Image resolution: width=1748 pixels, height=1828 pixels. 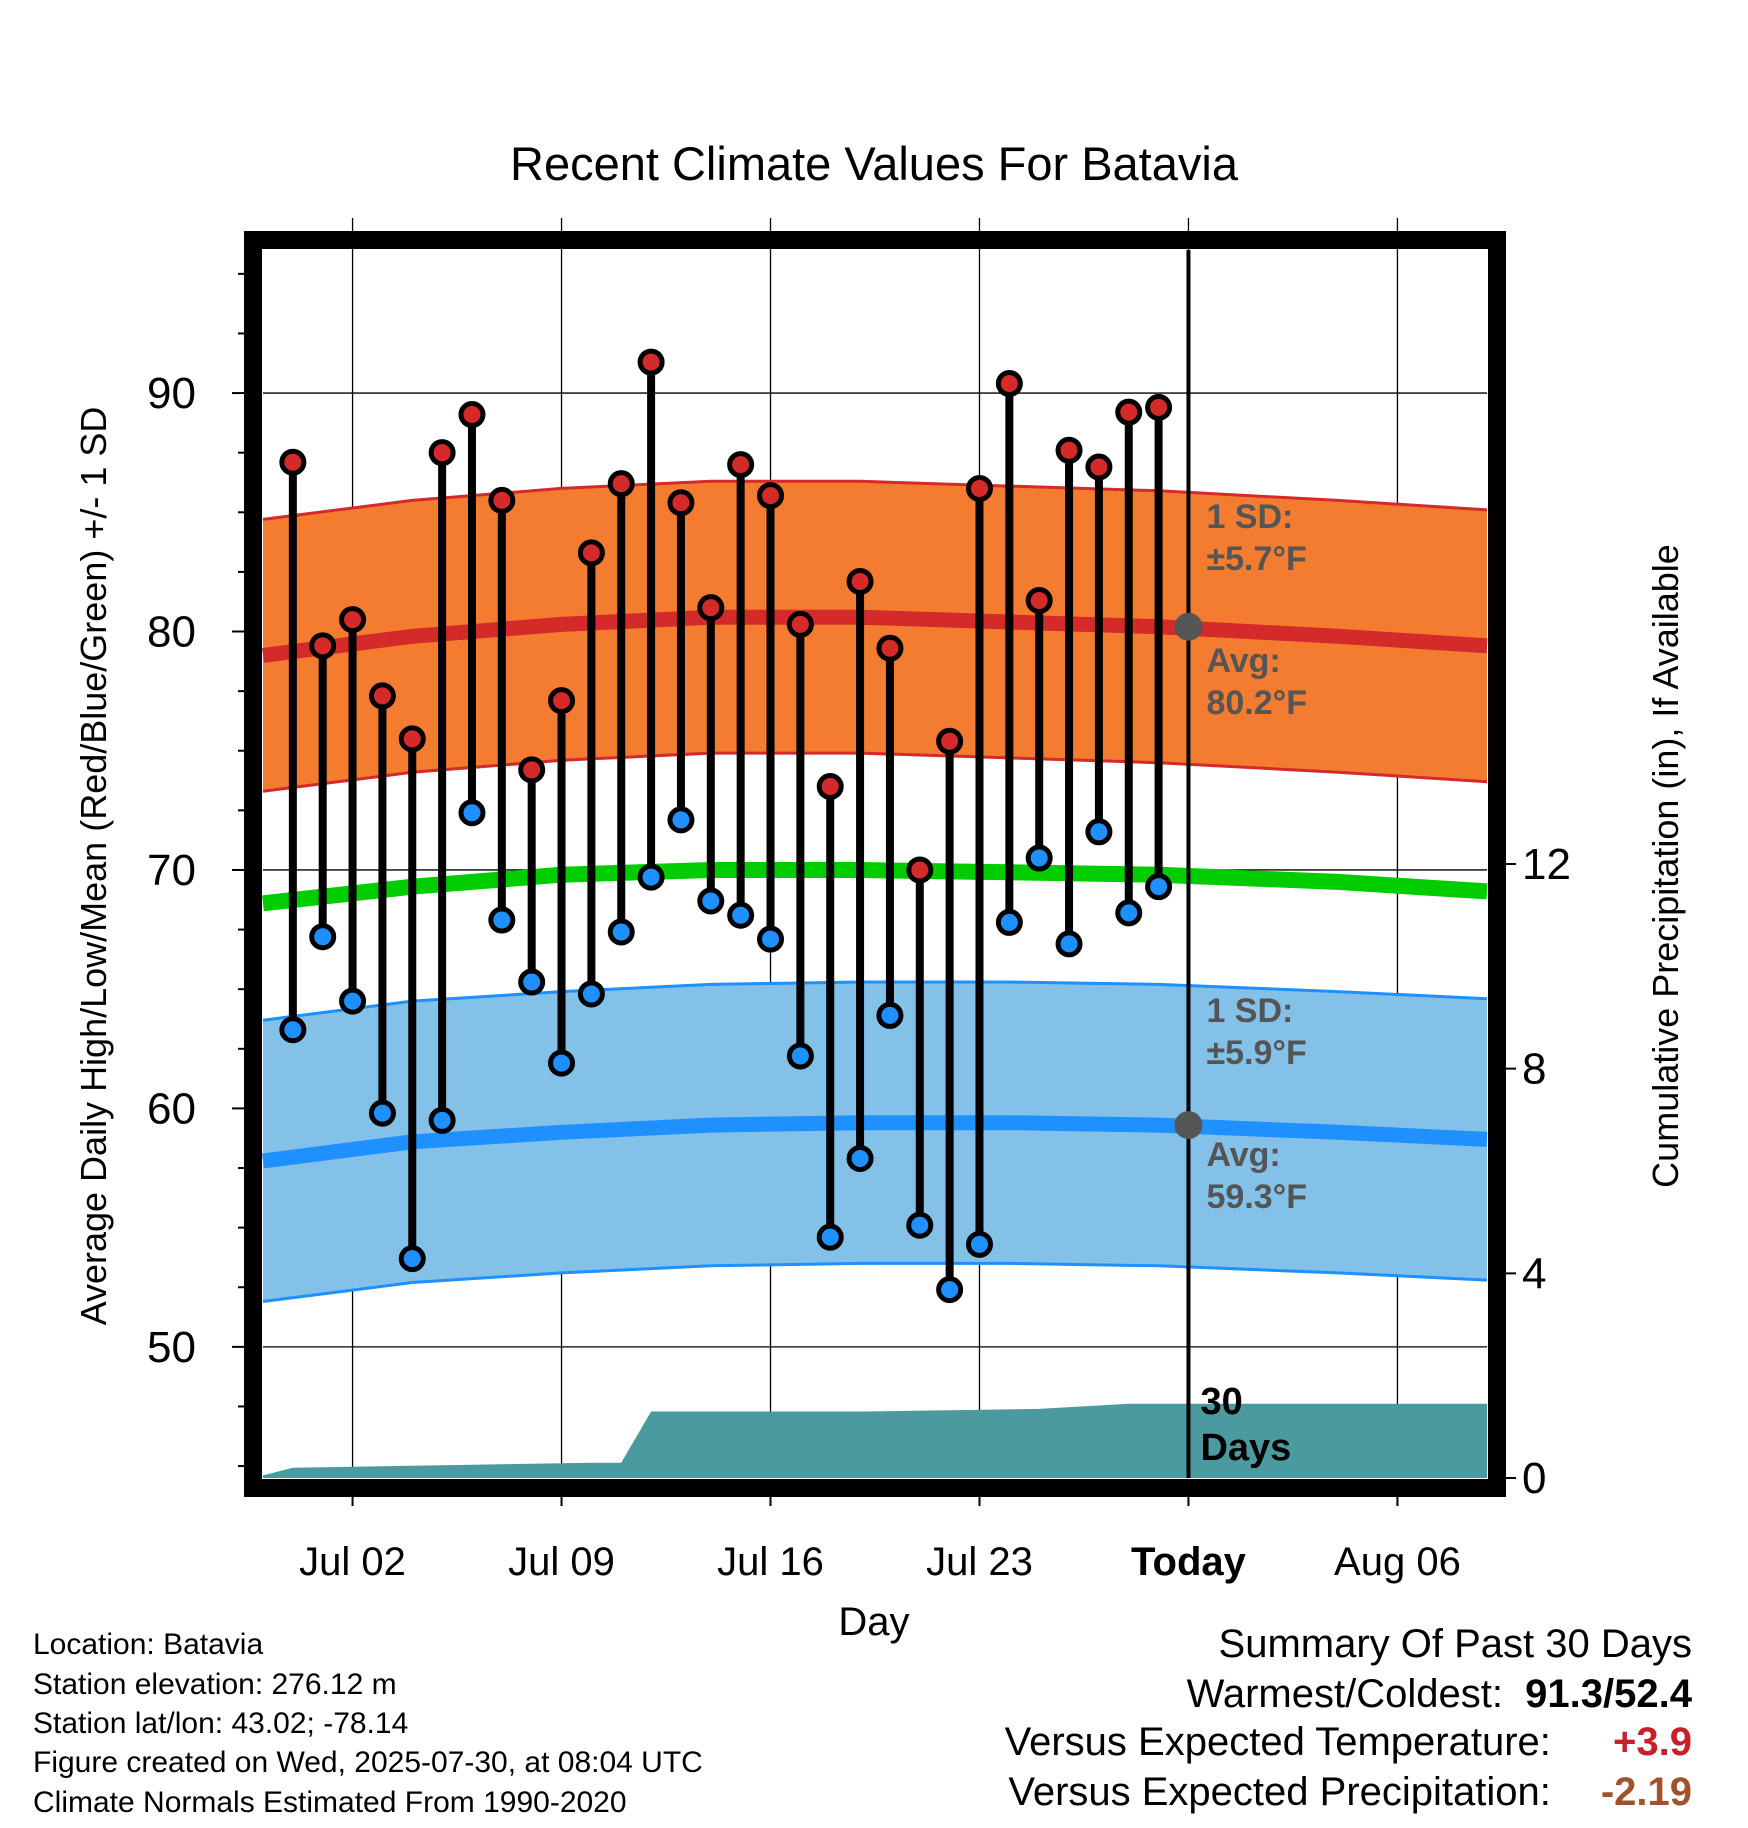 I want to click on today-low-average-marker, so click(x=1188, y=1125).